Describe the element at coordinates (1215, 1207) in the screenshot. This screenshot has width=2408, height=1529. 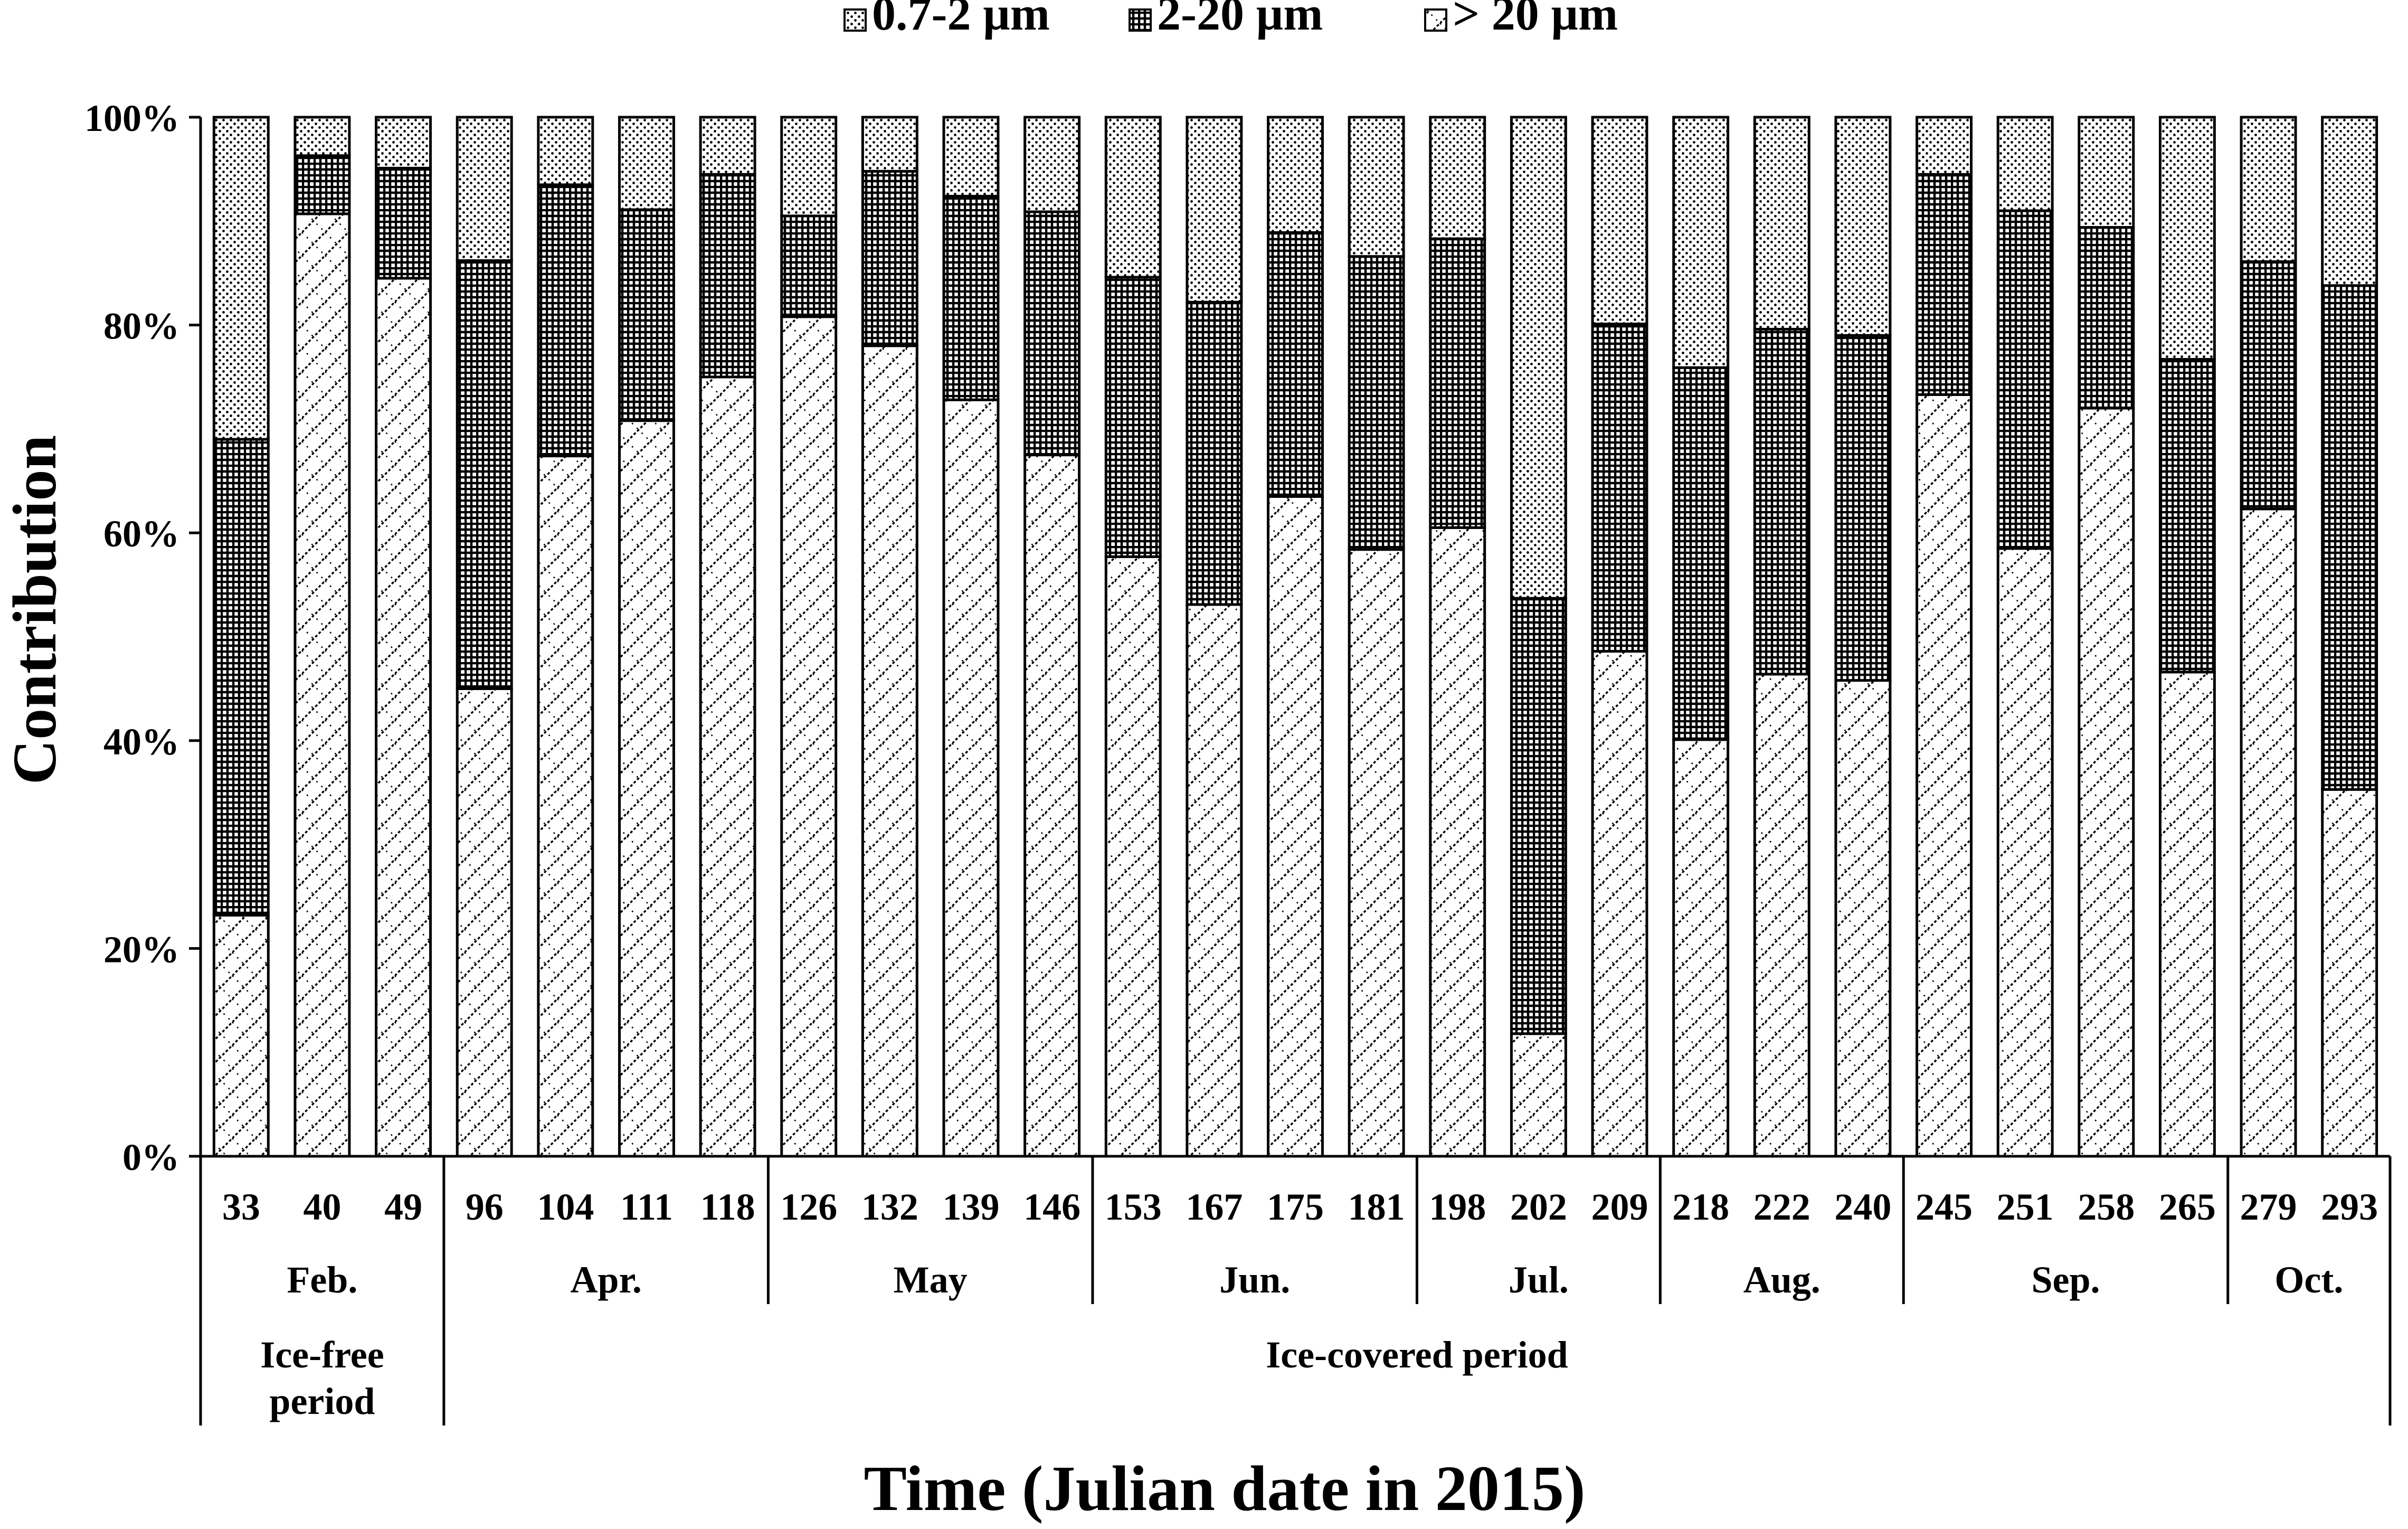
I see `x-tick-label: 167` at that location.